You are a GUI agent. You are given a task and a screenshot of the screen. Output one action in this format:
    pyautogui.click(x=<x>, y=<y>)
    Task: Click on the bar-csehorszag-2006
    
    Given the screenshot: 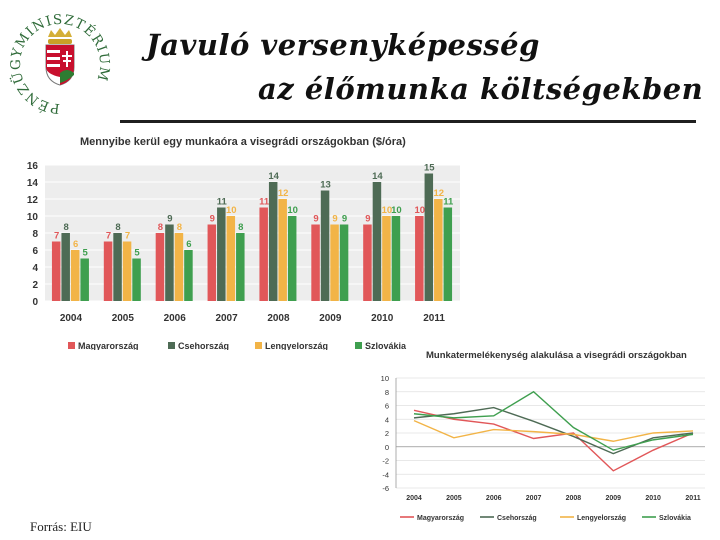 What is the action you would take?
    pyautogui.click(x=169, y=262)
    